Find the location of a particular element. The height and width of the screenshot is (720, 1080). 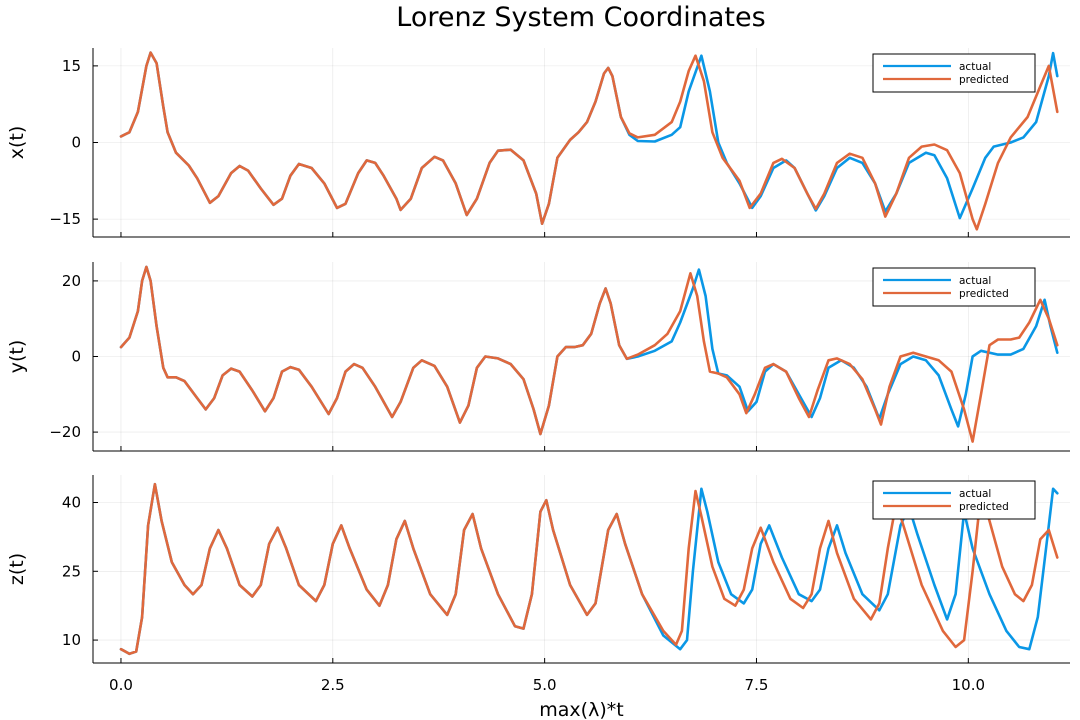

y-tick-label: −20 is located at coordinates (65, 432).